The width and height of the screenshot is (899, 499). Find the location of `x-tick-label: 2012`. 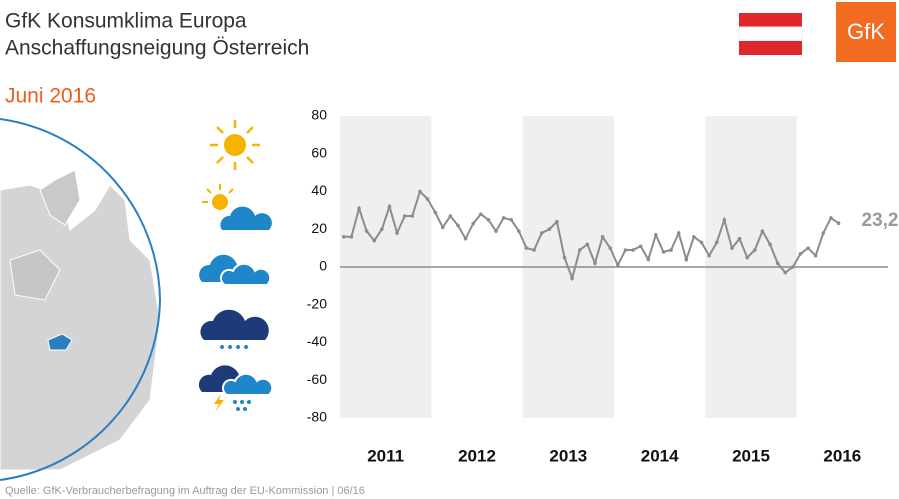

x-tick-label: 2012 is located at coordinates (477, 455).